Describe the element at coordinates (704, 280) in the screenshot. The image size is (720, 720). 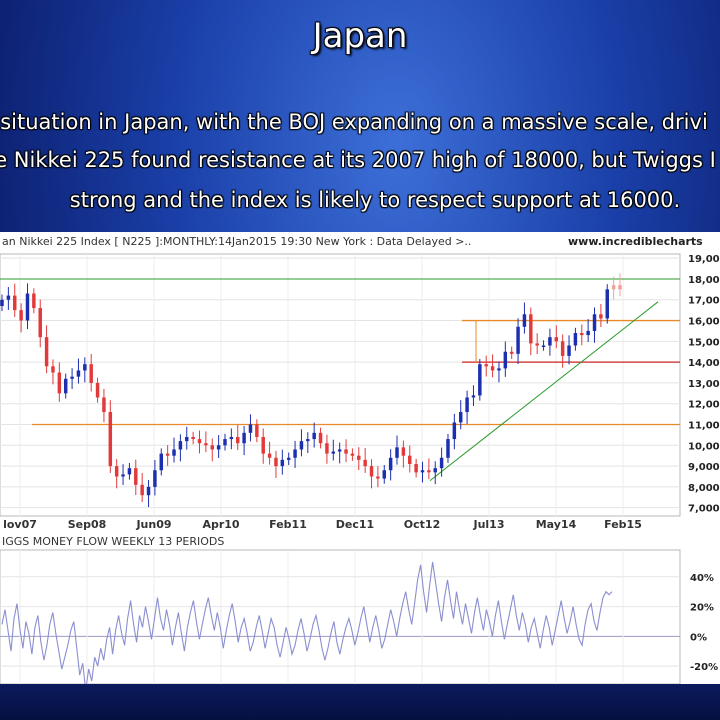
I see `price-y-tick-label: 18,00` at that location.